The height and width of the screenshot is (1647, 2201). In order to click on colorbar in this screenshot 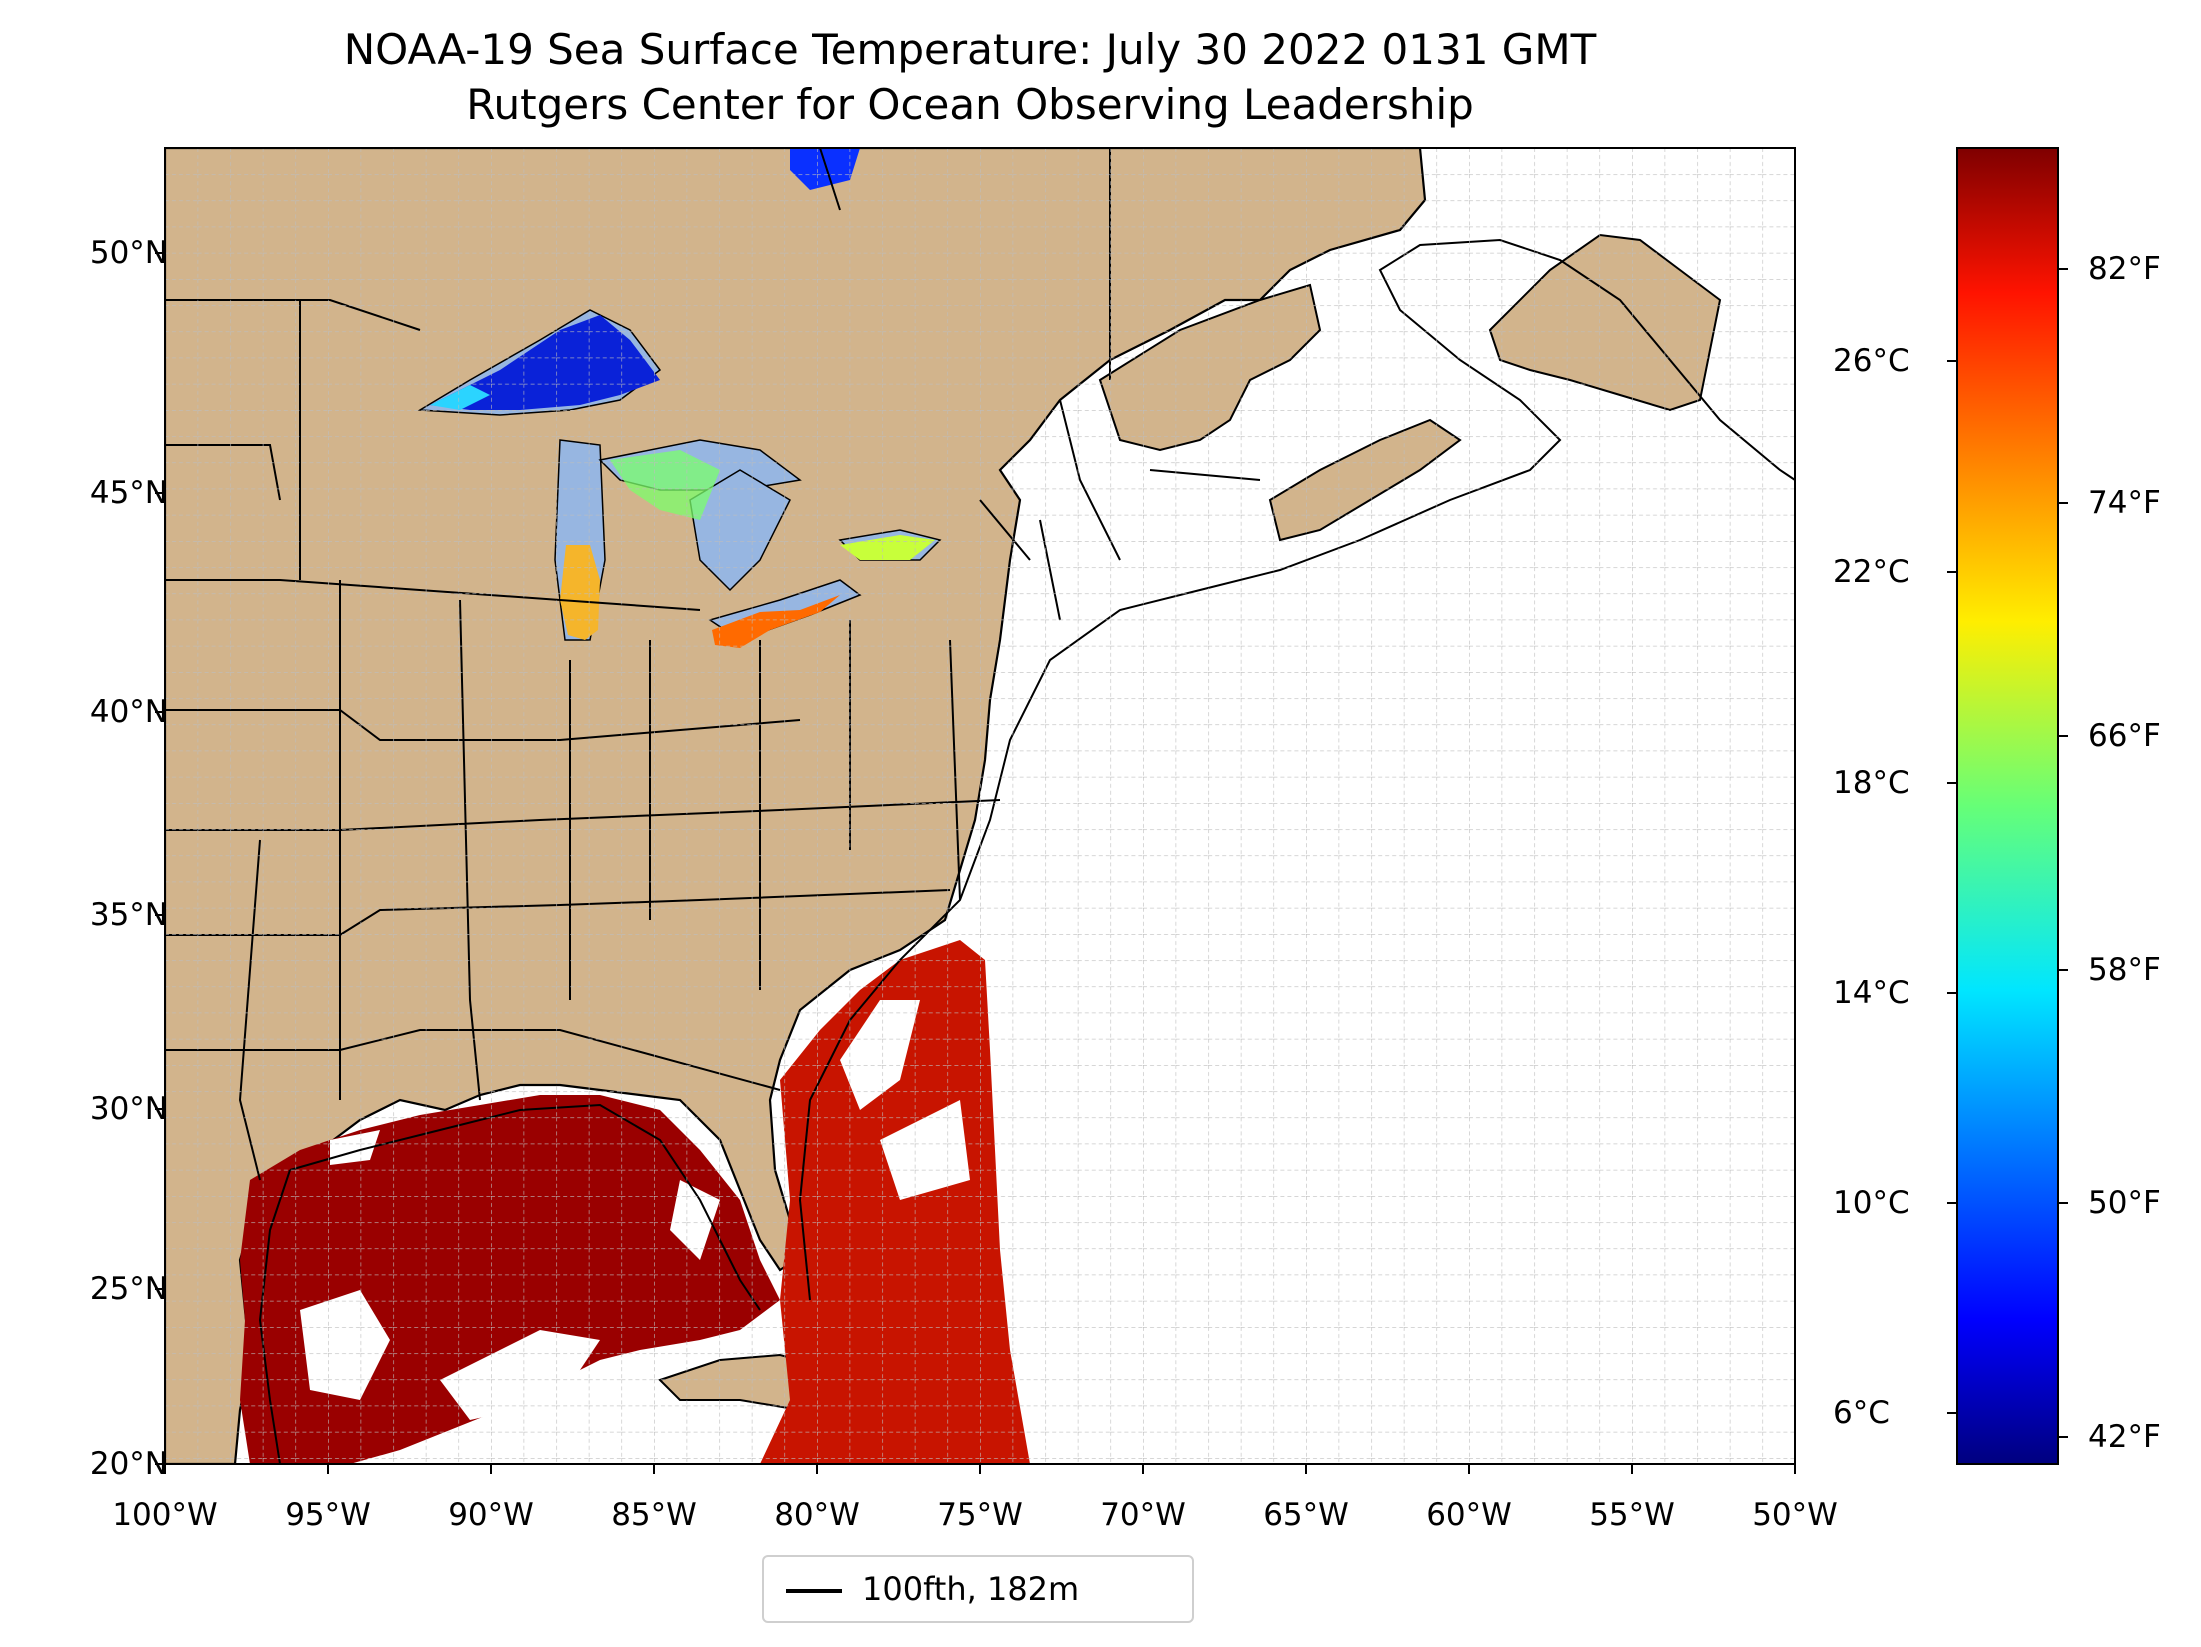, I will do `click(2007, 806)`.